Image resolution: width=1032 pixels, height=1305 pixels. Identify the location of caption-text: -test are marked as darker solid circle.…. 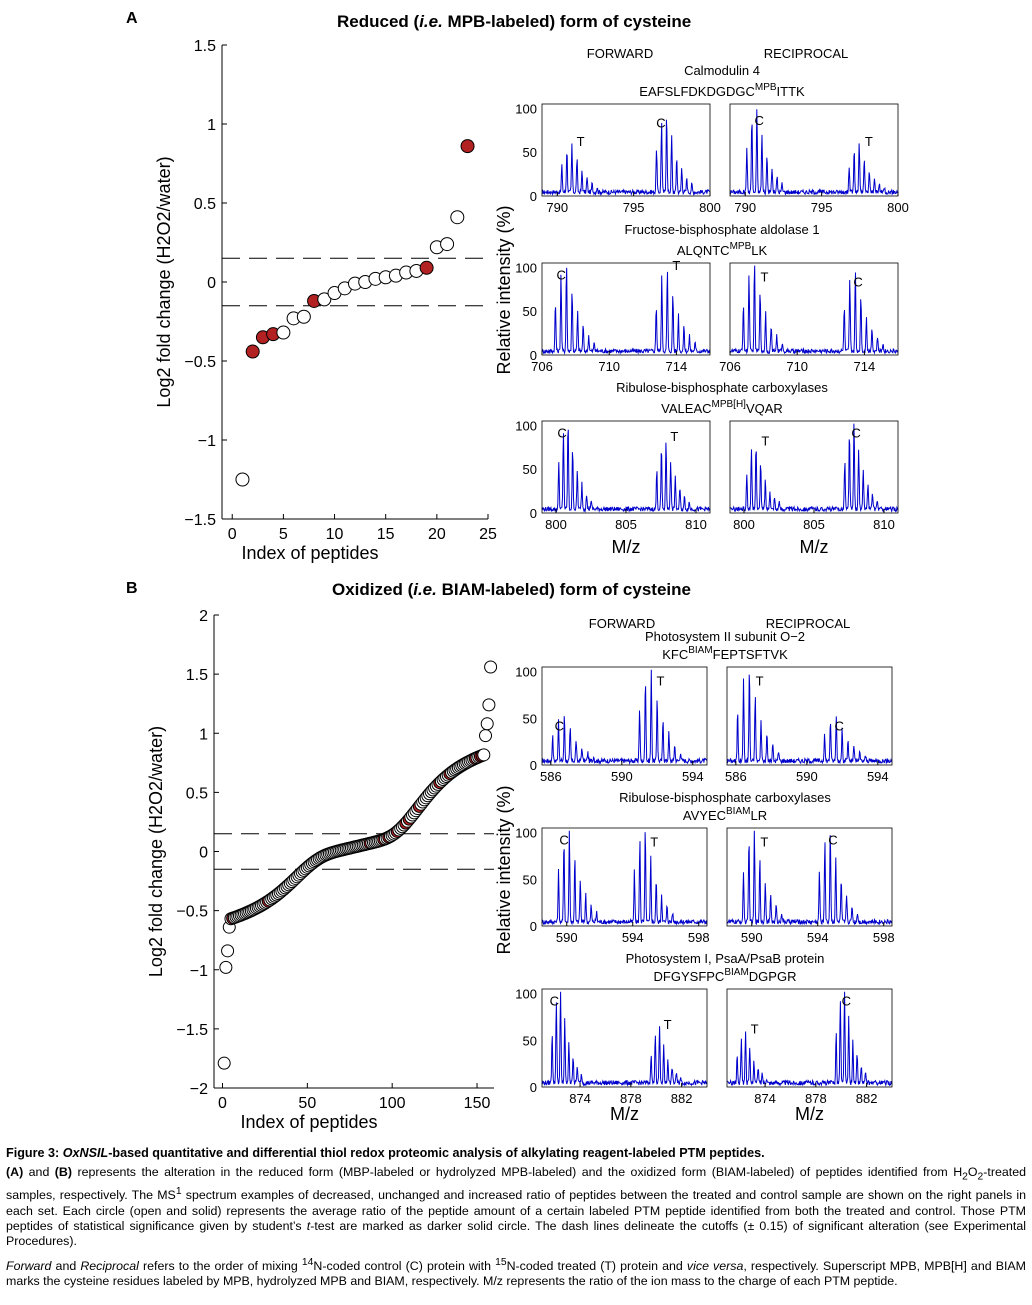
(516, 1233).